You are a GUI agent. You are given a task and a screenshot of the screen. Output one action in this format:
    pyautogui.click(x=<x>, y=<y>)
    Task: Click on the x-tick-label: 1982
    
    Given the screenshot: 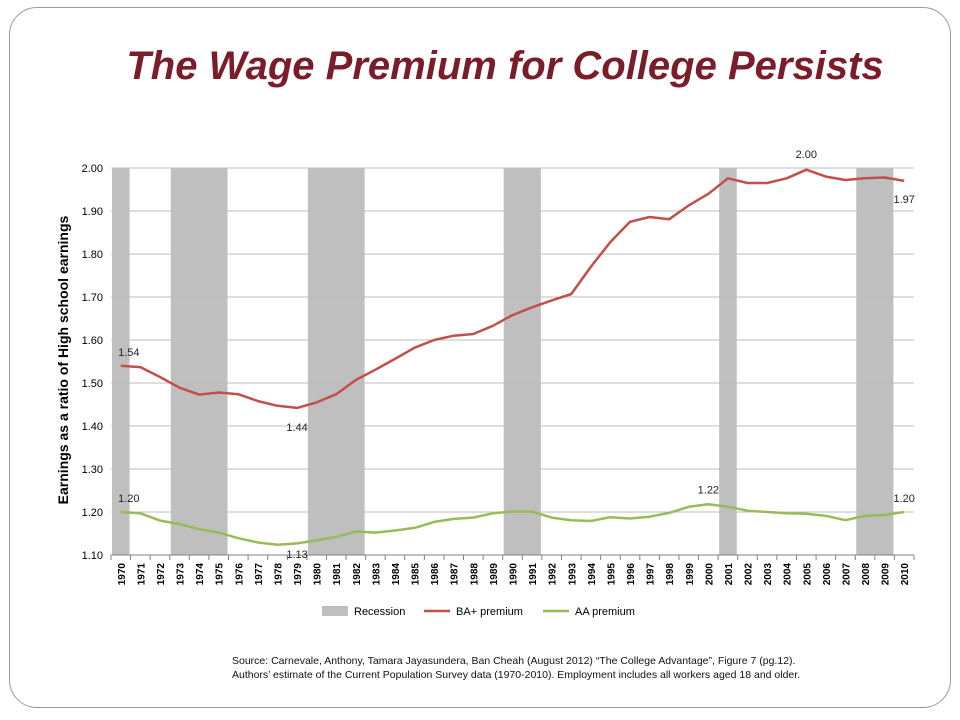 What is the action you would take?
    pyautogui.click(x=357, y=574)
    